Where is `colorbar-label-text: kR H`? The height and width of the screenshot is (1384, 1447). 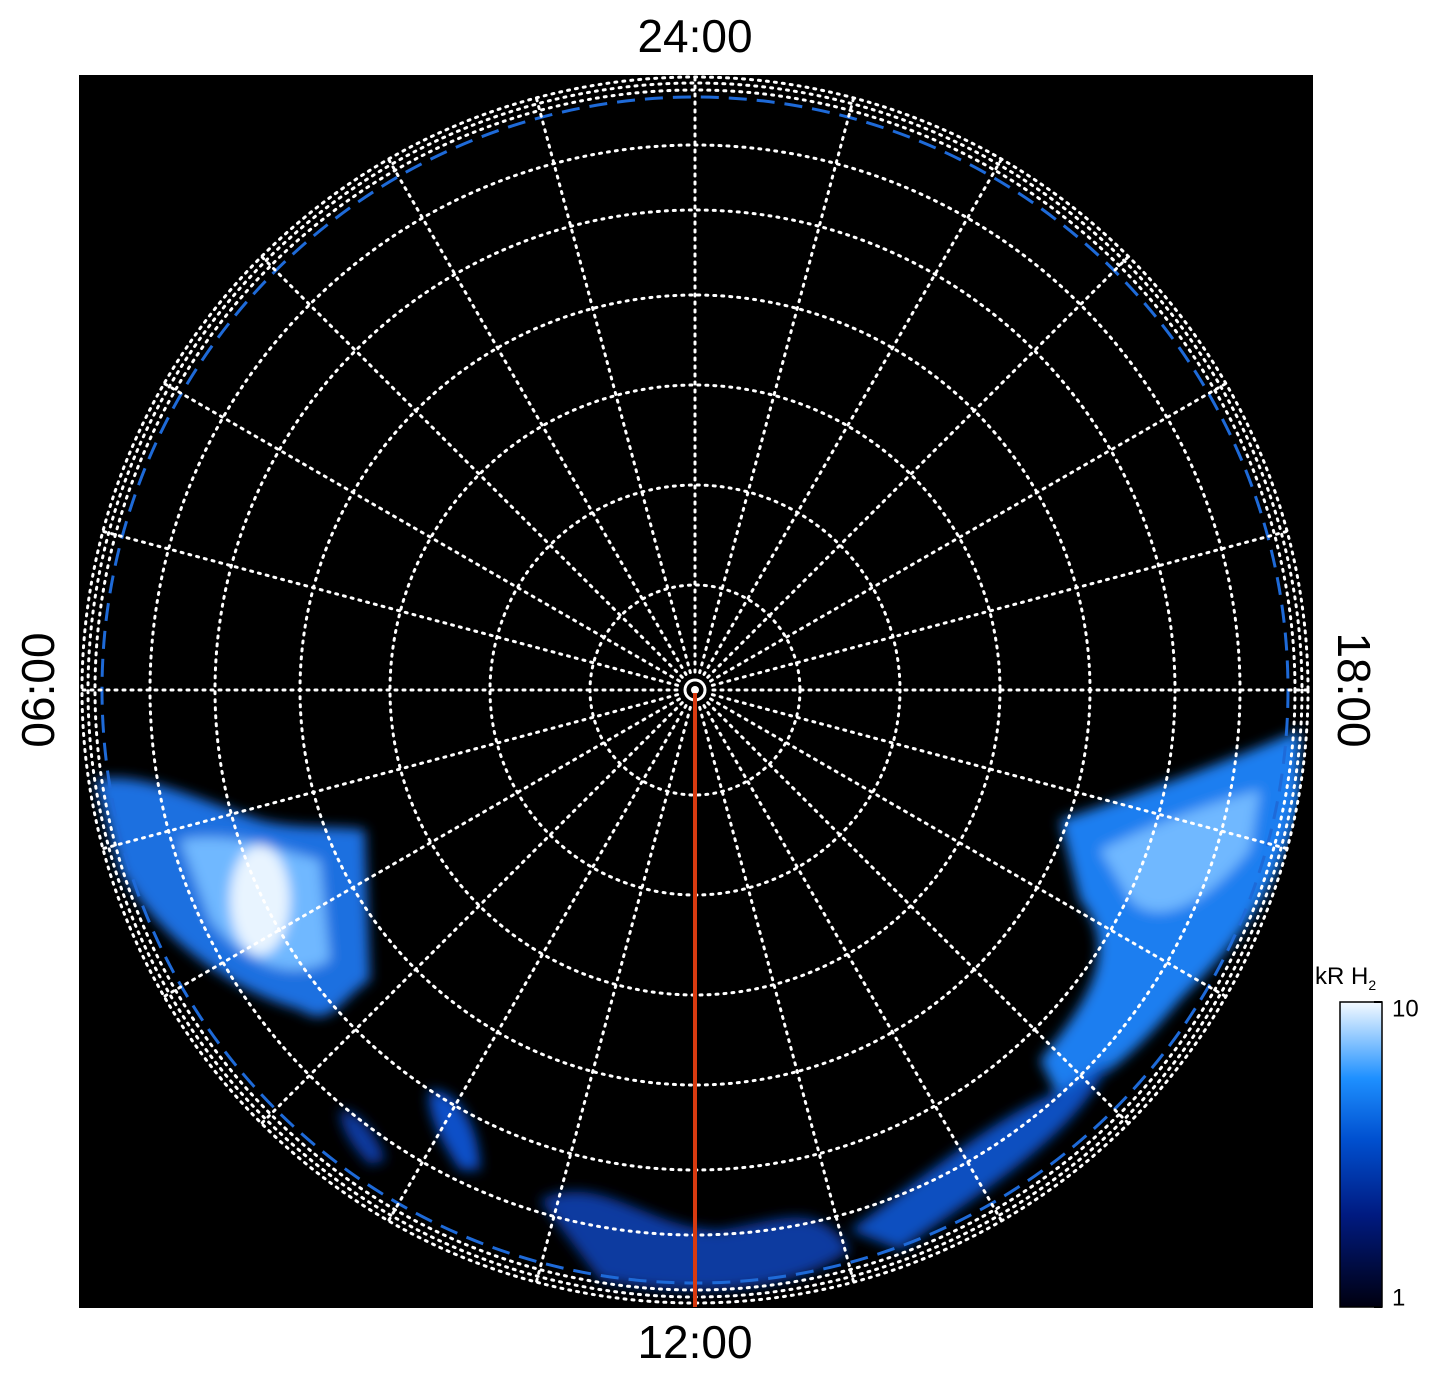 colorbar-label-text: kR H is located at coordinates (1341, 976).